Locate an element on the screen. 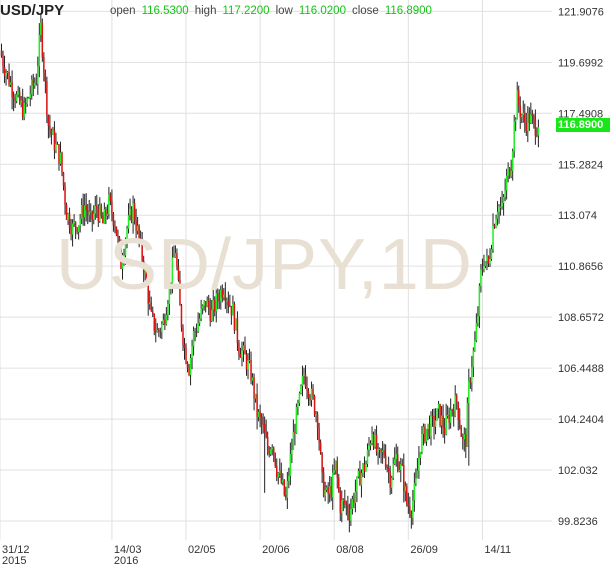 The width and height of the screenshot is (610, 568). x-tick-label: 26/09 is located at coordinates (424, 550).